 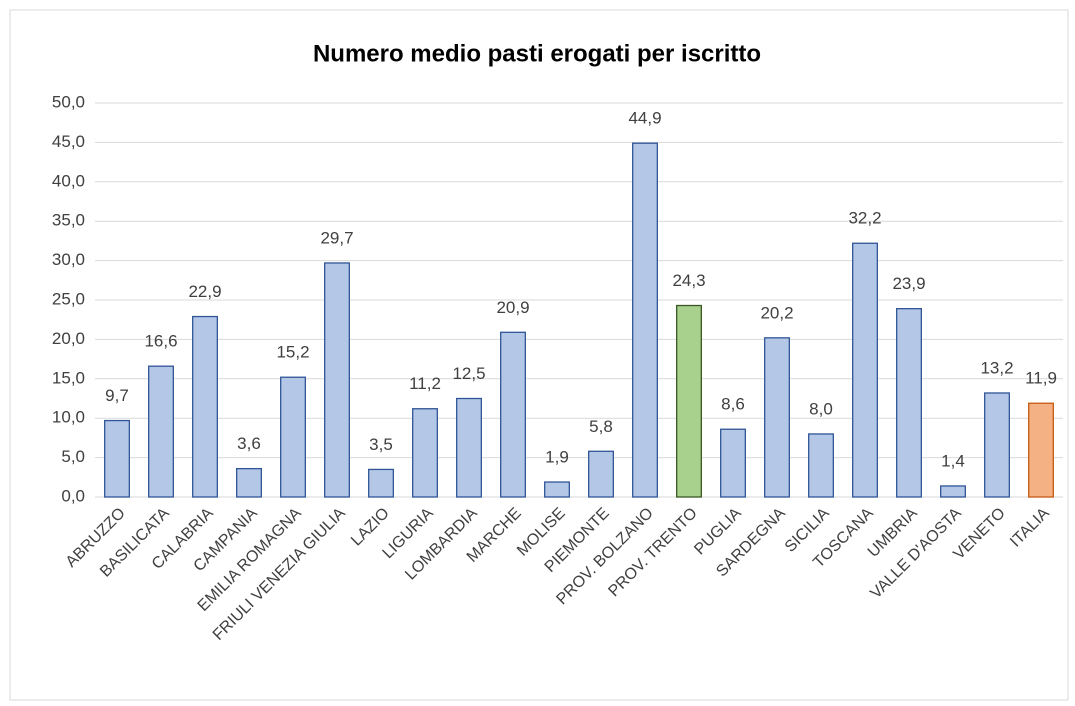 What do you see at coordinates (953, 460) in the screenshot?
I see `value-label: 1,4` at bounding box center [953, 460].